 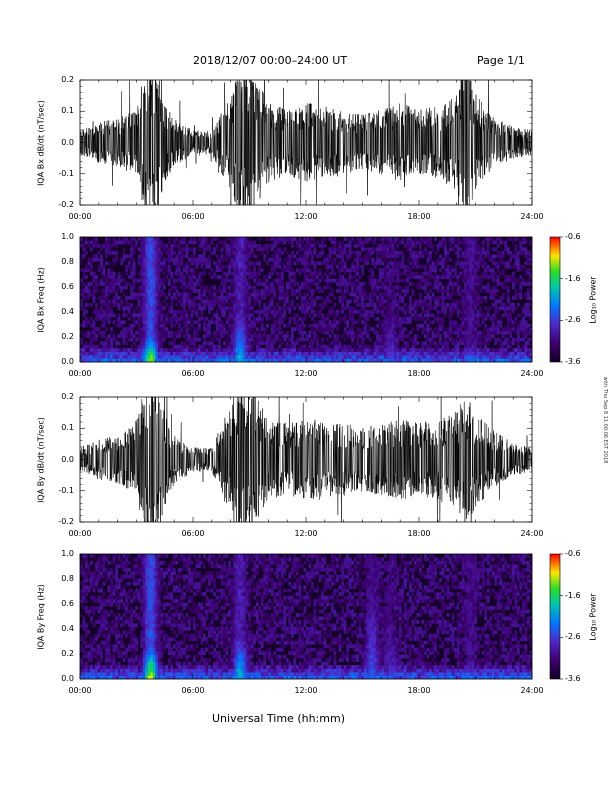 I want to click on y-axis-label: IQA Bx Freq (Hz), so click(x=41, y=299).